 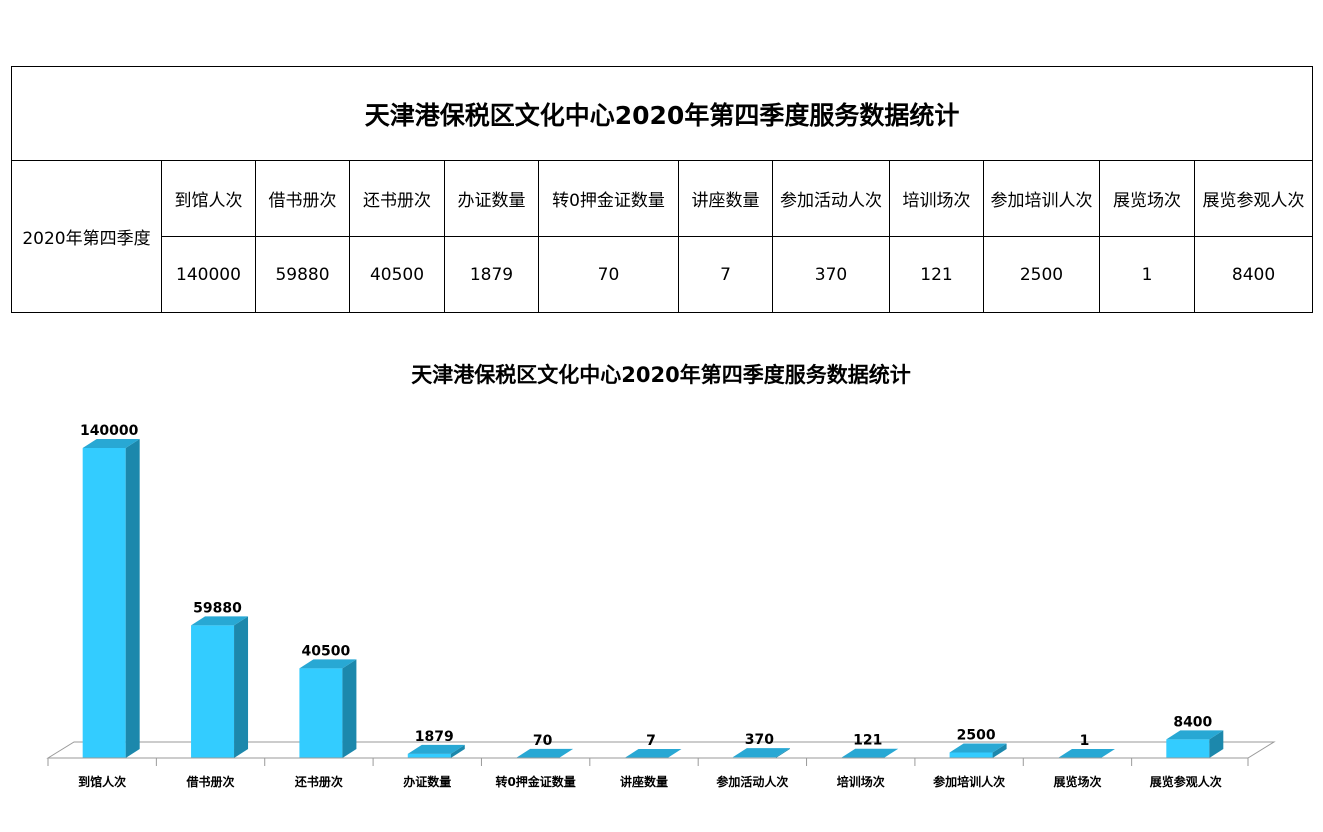 What do you see at coordinates (936, 198) in the screenshot?
I see `header-cell: 培训场次` at bounding box center [936, 198].